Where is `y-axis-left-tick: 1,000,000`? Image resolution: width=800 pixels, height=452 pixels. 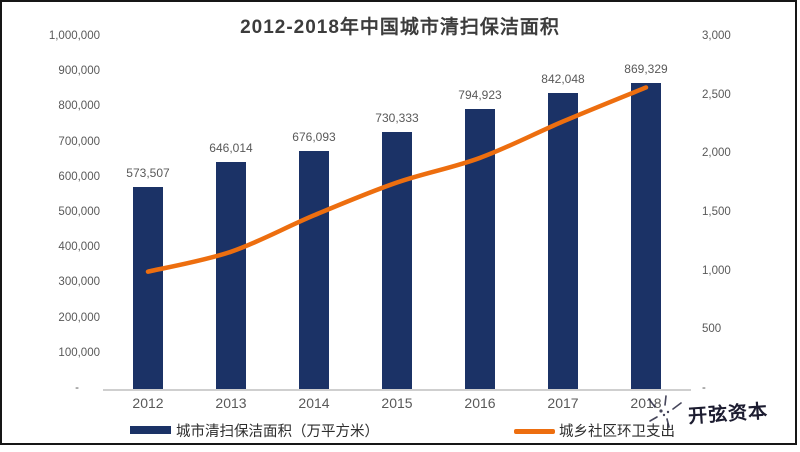 y-axis-left-tick: 1,000,000 is located at coordinates (74, 36).